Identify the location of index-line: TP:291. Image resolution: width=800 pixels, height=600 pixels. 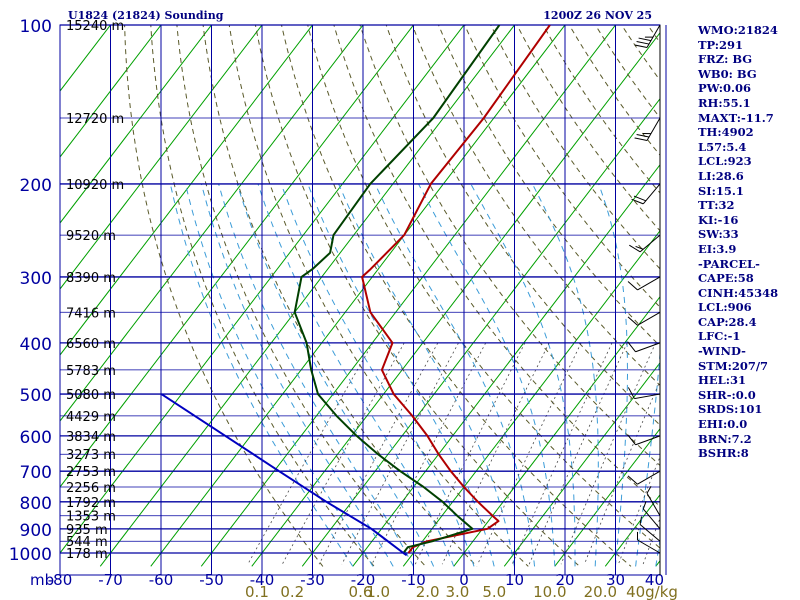
(721, 44).